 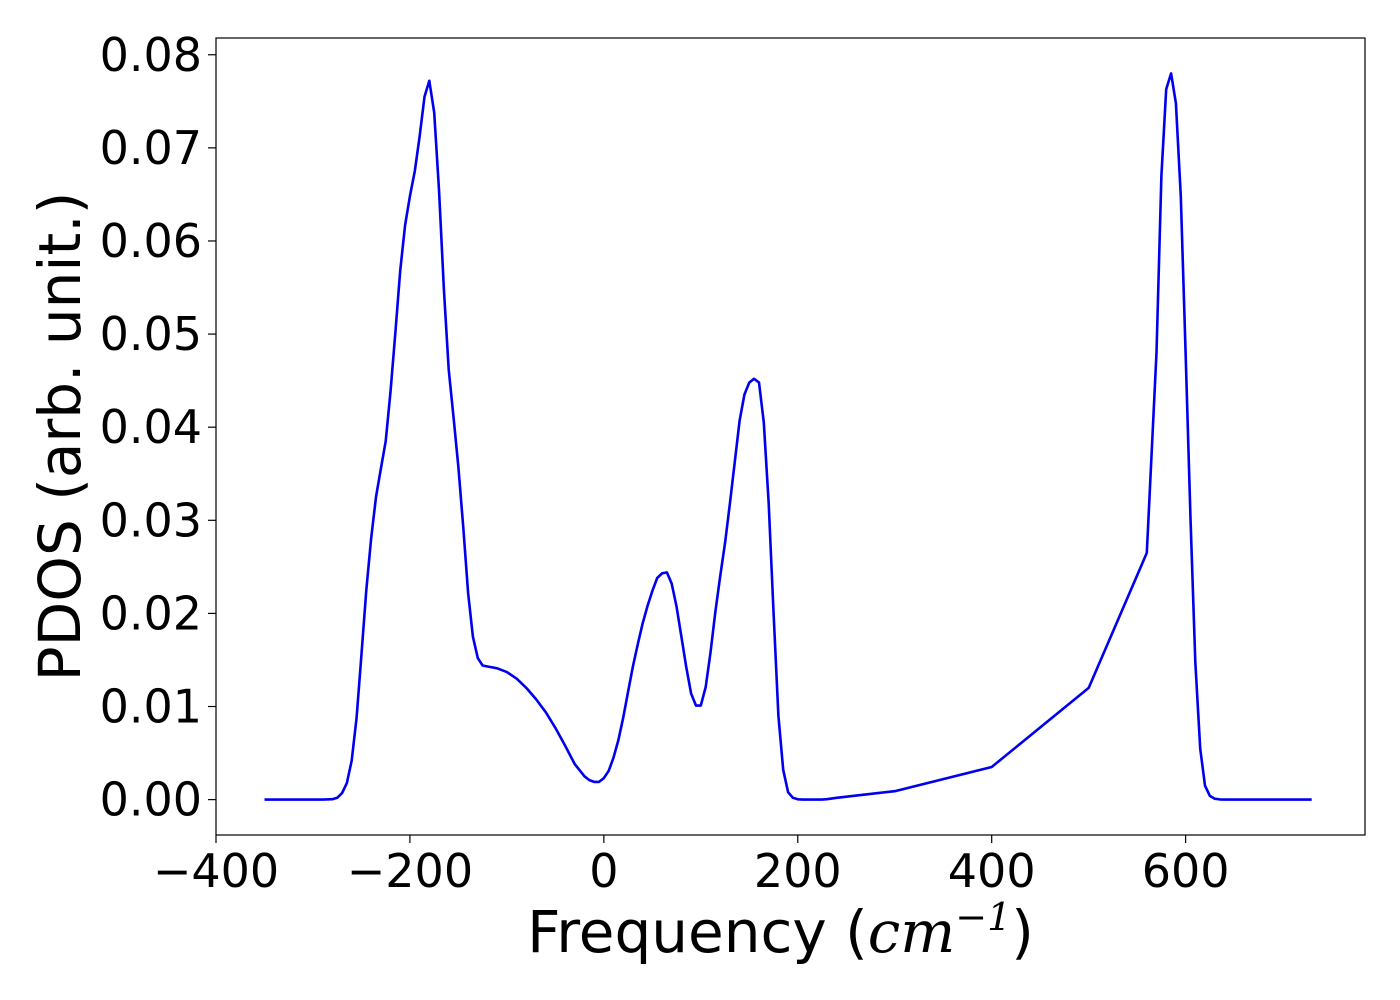 I want to click on y-tick-label: 0.06, so click(x=151, y=241).